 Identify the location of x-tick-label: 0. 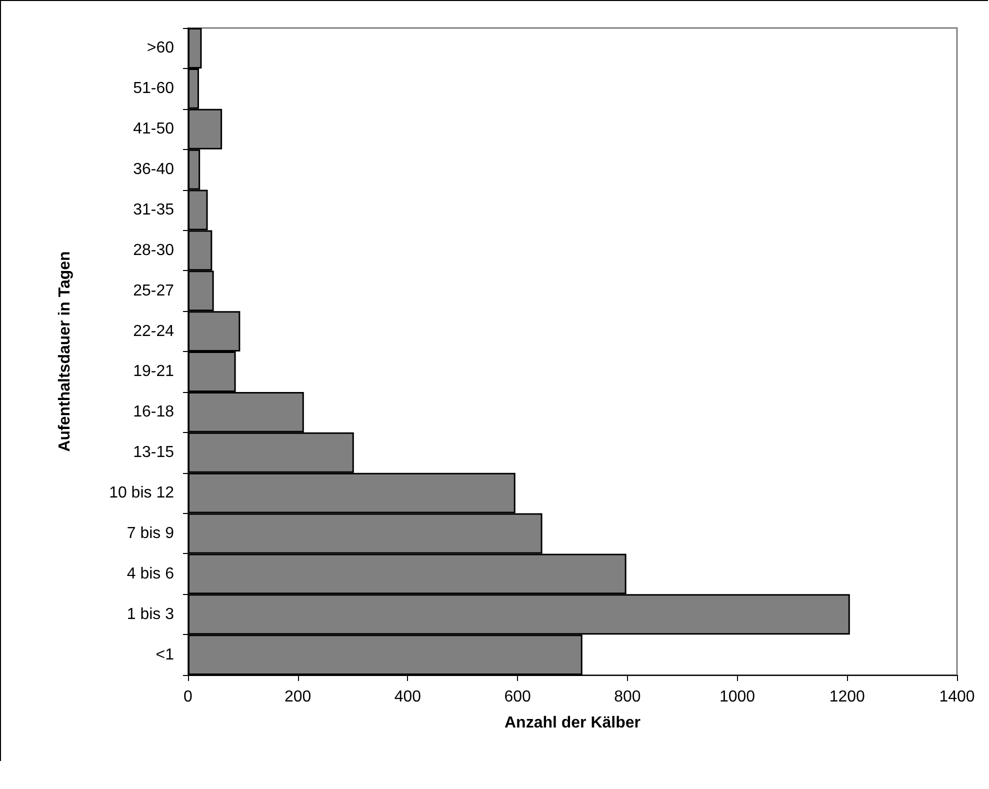
(188, 697).